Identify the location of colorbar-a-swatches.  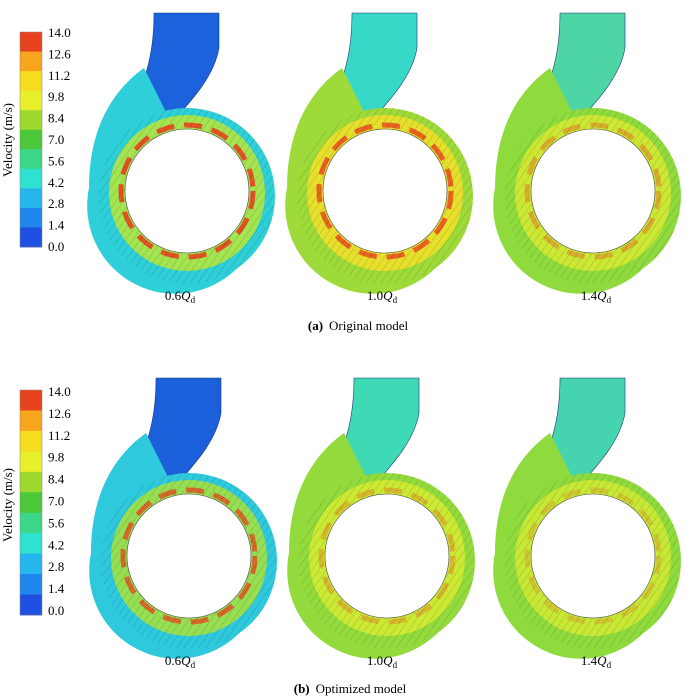
(31, 139).